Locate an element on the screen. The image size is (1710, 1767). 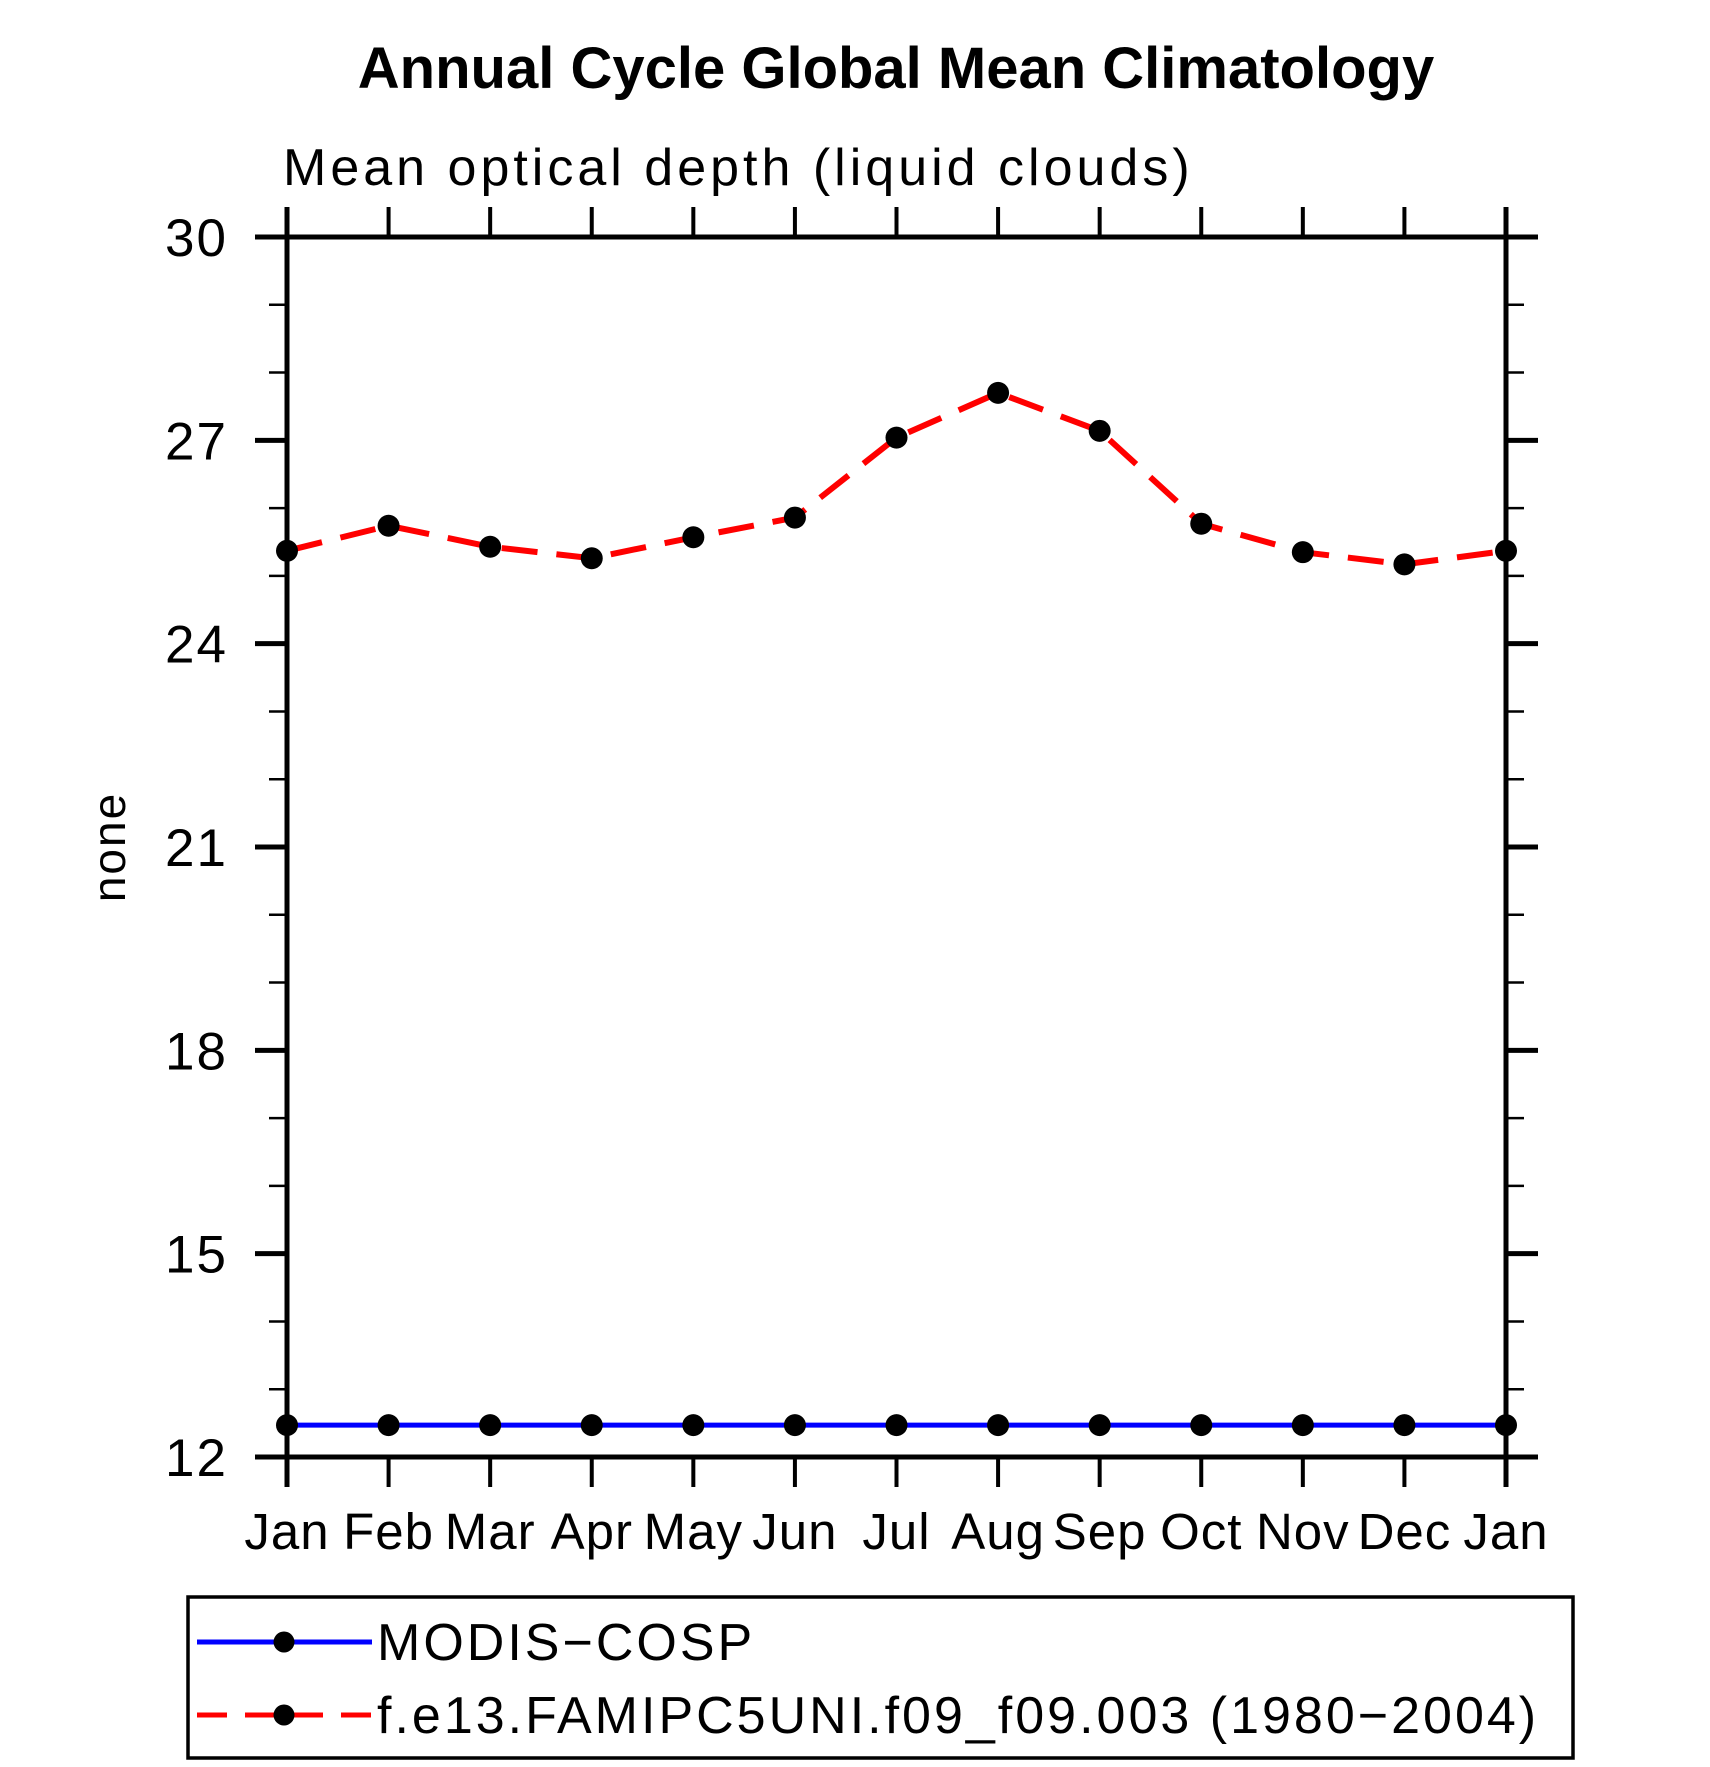
y-tick-label-21: 21 is located at coordinates (196, 848).